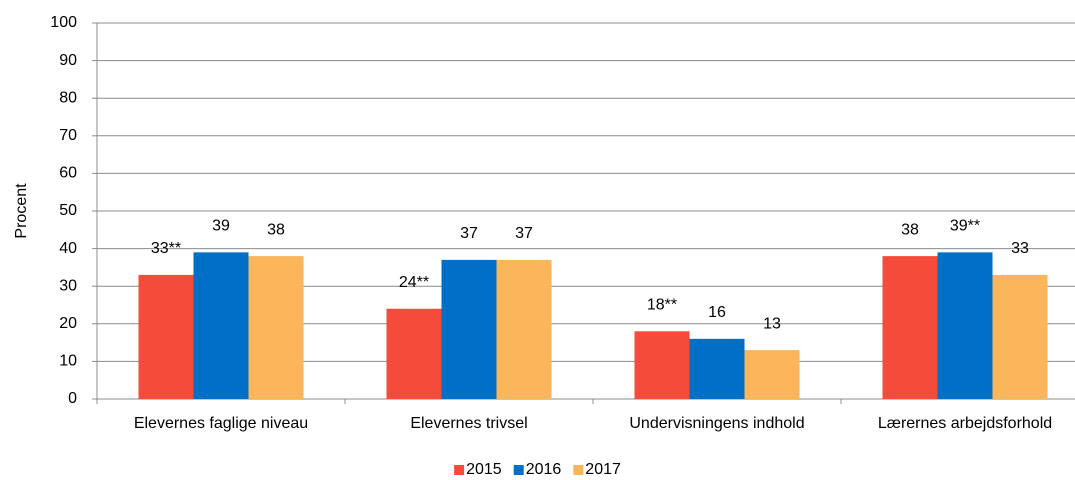 This screenshot has width=1075, height=480. What do you see at coordinates (965, 423) in the screenshot?
I see `x-tick-label: Lærernes arbejdsforhold` at bounding box center [965, 423].